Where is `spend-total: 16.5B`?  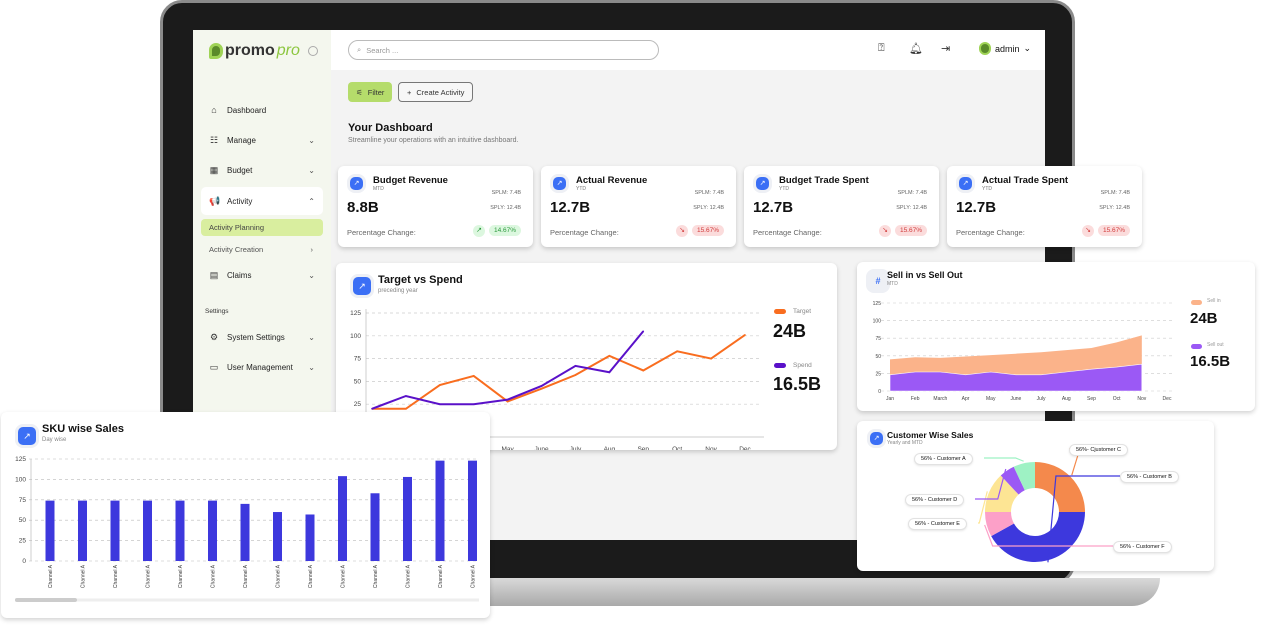
spend-total: 16.5B is located at coordinates (797, 384).